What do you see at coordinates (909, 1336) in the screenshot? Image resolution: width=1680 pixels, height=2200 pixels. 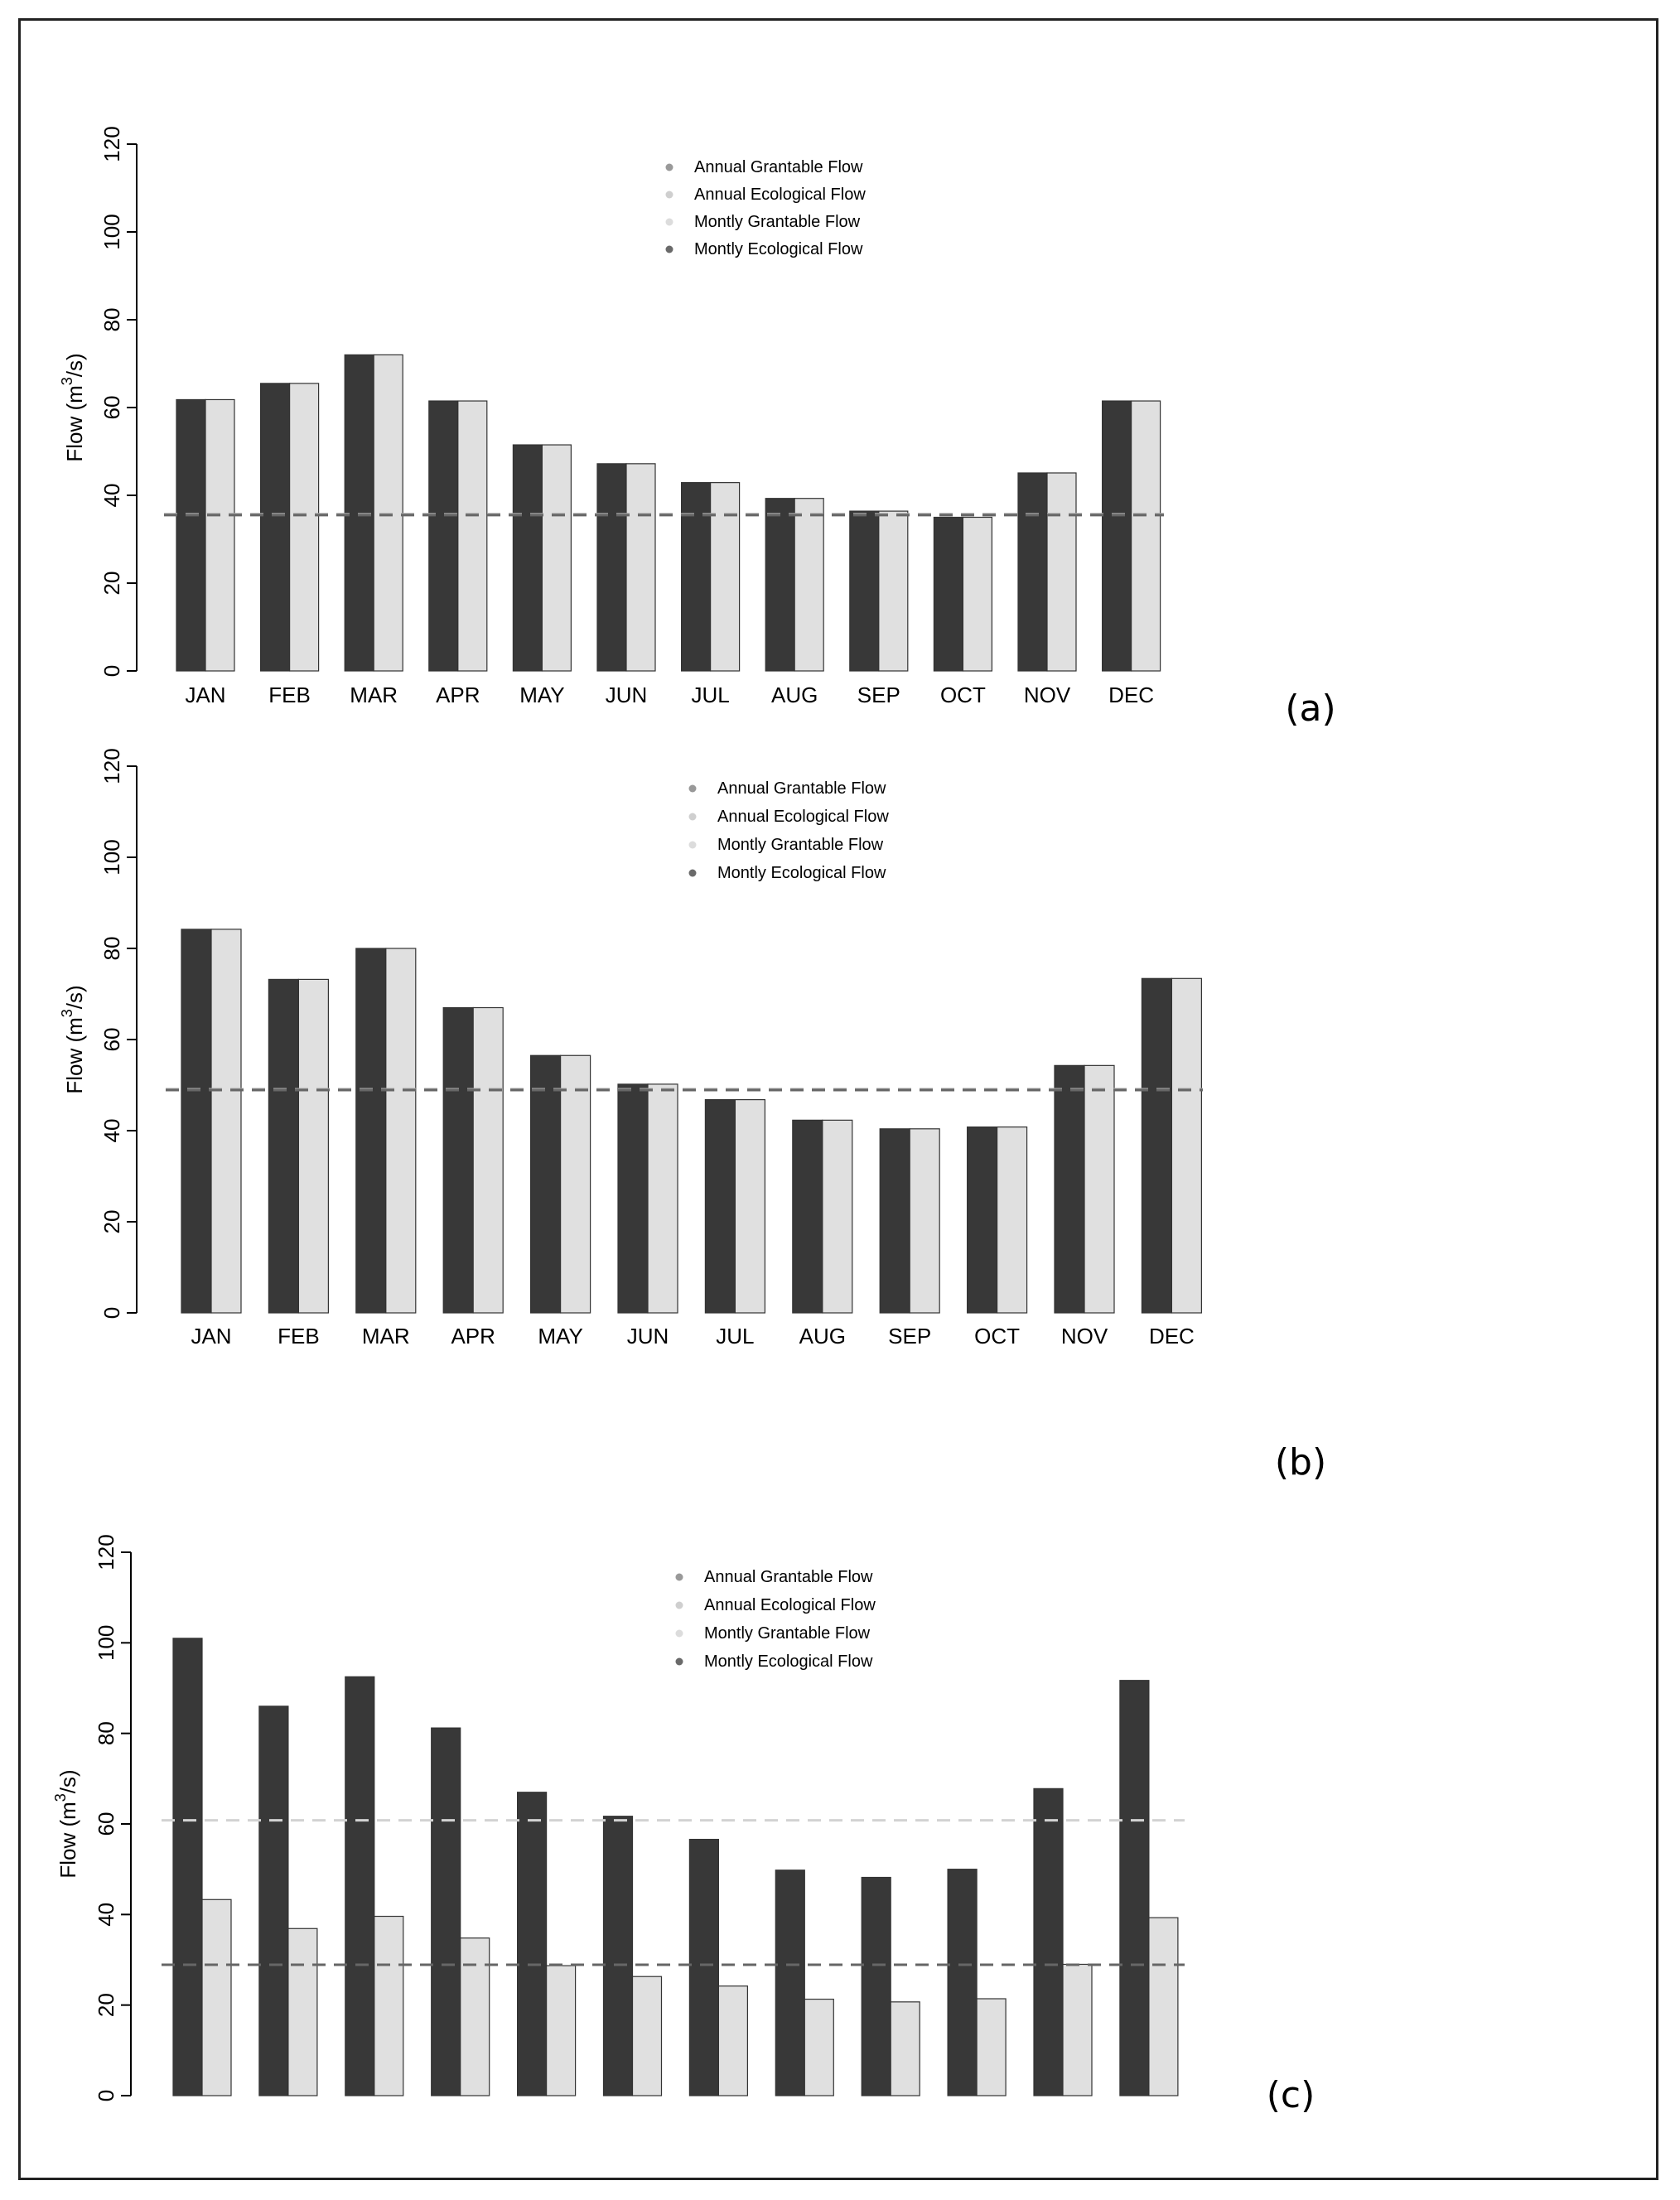 I see `x-tick-label: SEP` at bounding box center [909, 1336].